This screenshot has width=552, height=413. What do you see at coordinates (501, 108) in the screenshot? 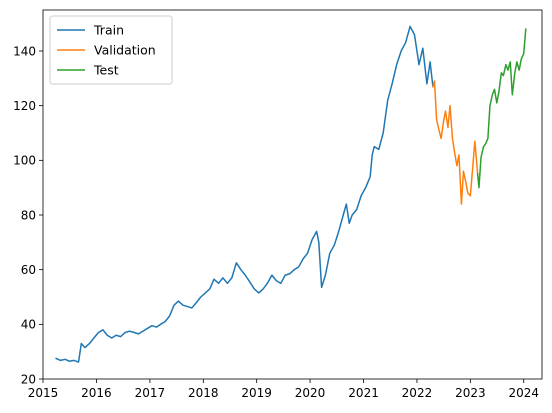
I see `series-line-test` at bounding box center [501, 108].